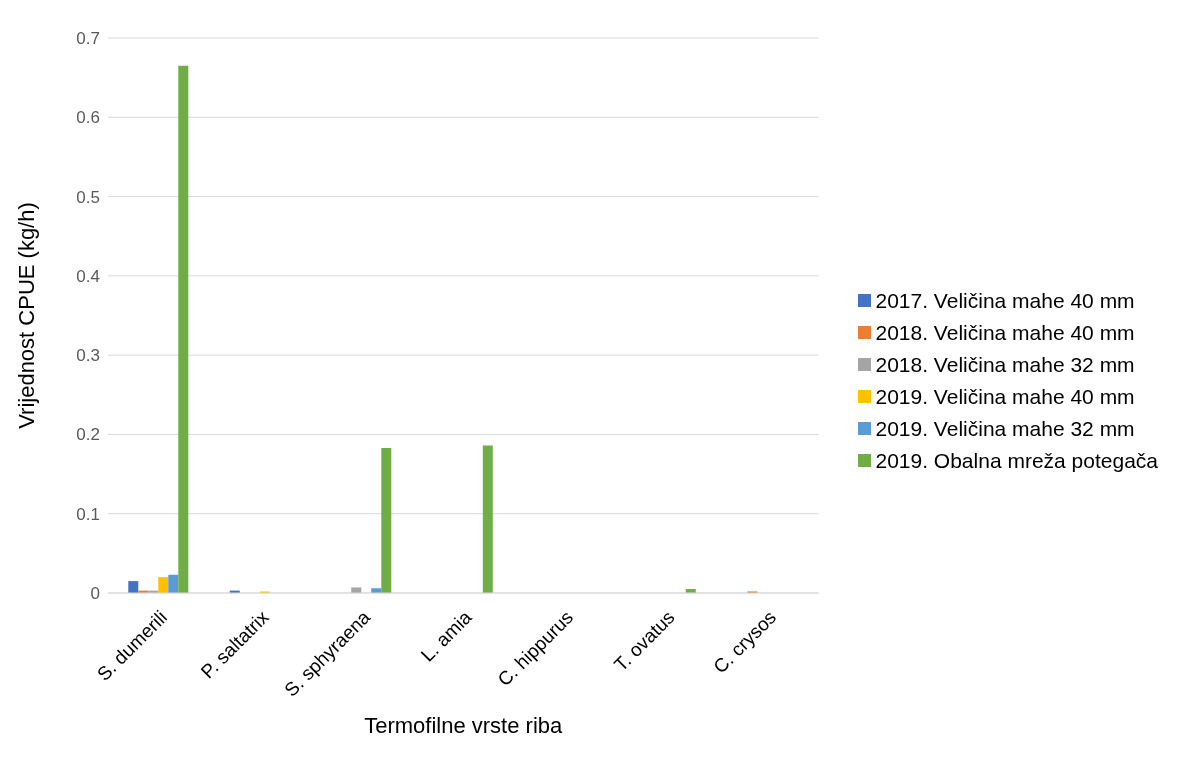  I want to click on y-tick-label: 0.3, so click(88, 356).